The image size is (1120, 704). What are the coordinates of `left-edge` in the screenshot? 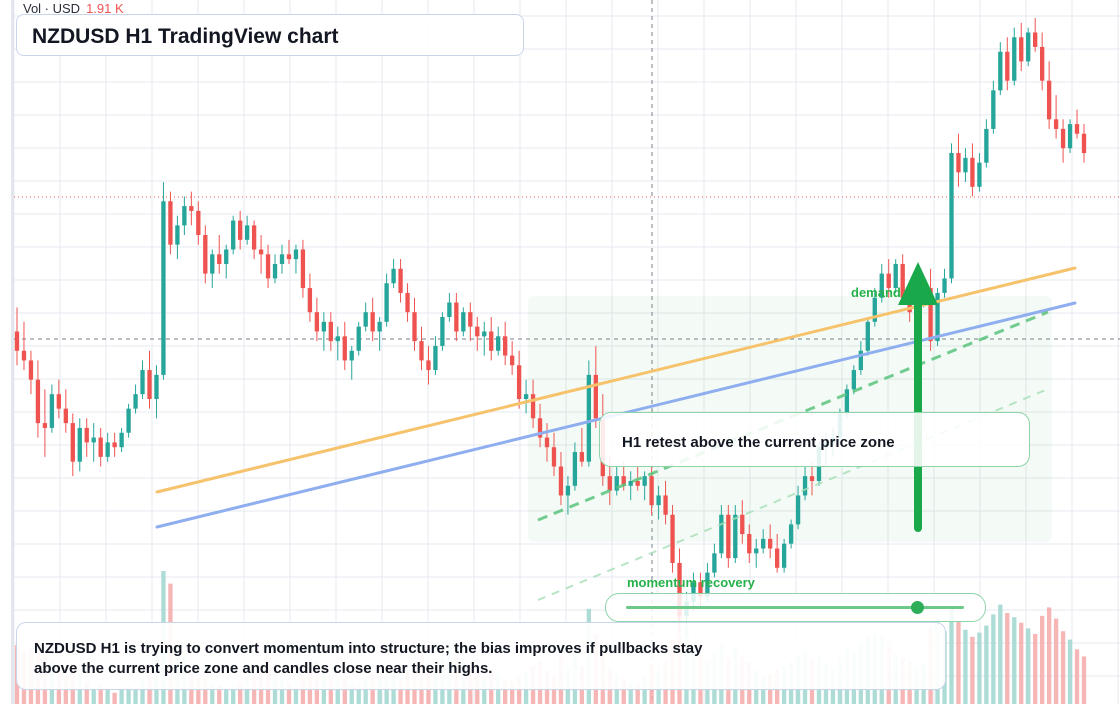 It's located at (12, 352).